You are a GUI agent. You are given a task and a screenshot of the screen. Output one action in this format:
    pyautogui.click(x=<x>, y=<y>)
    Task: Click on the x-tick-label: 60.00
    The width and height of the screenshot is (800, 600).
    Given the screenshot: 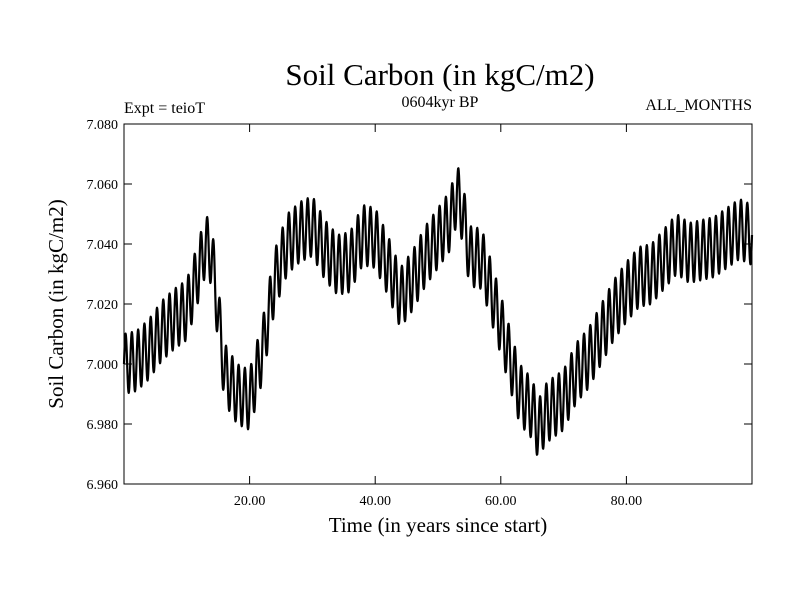 What is the action you would take?
    pyautogui.click(x=501, y=501)
    